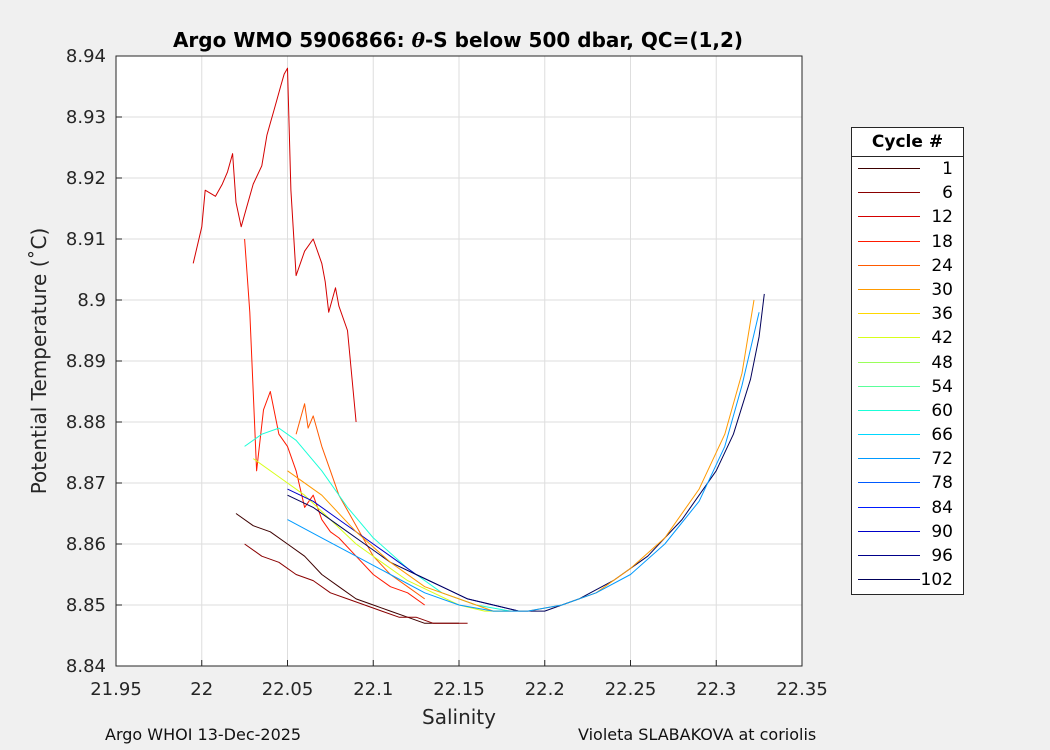 The width and height of the screenshot is (1050, 750). I want to click on legend-label: 54, so click(942, 386).